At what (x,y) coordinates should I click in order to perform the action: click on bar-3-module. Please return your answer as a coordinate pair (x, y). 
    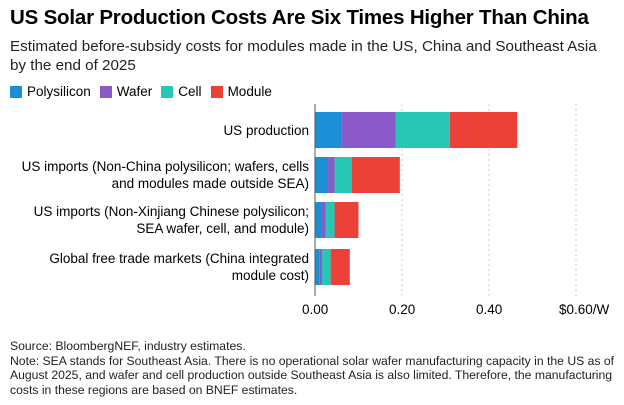
    Looking at the image, I should click on (340, 267).